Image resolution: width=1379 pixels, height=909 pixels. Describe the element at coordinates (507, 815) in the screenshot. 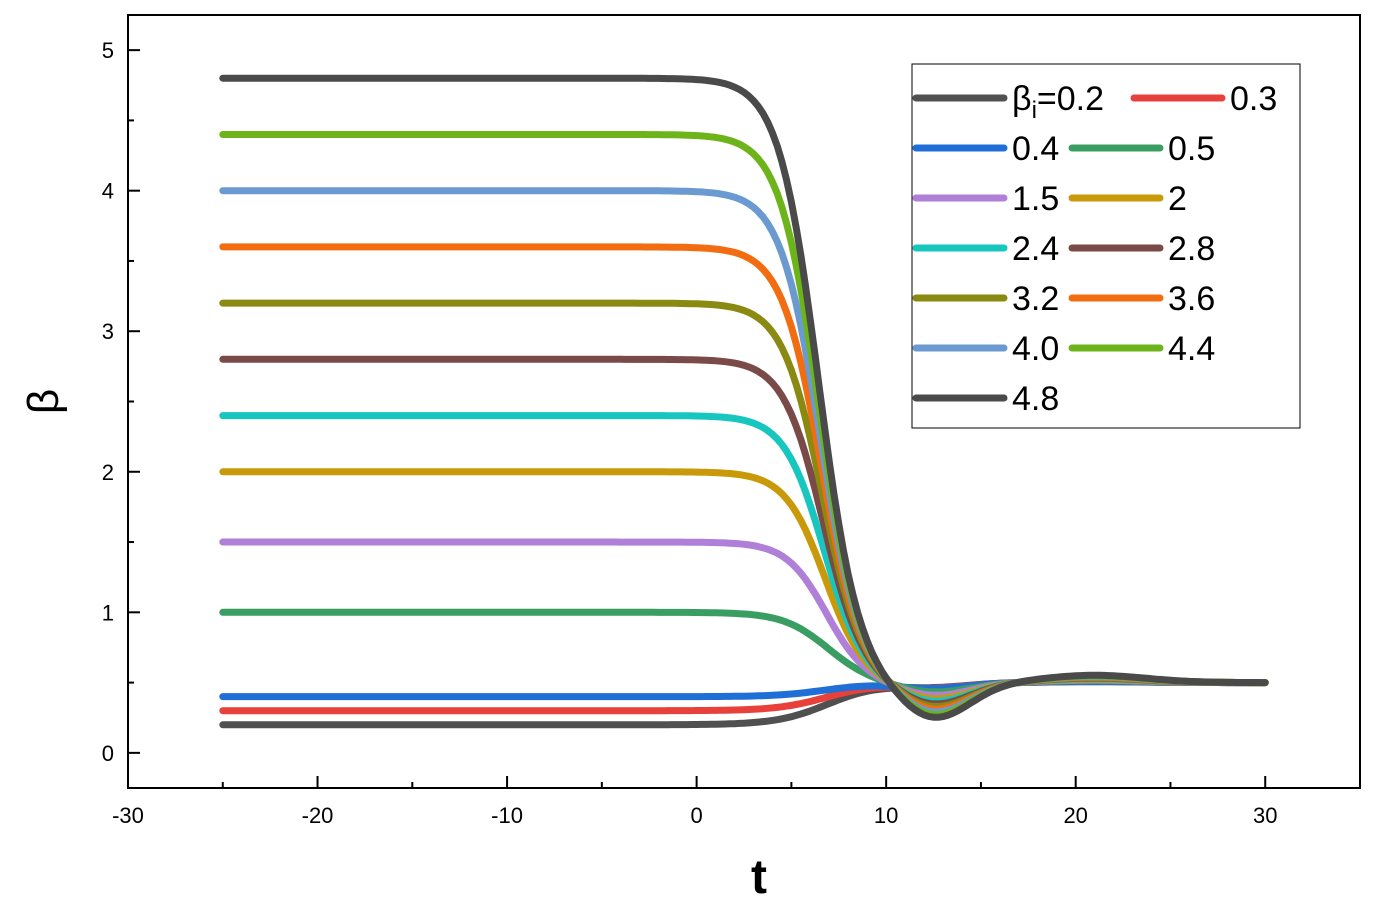

I see `x-tick-label: -10` at that location.